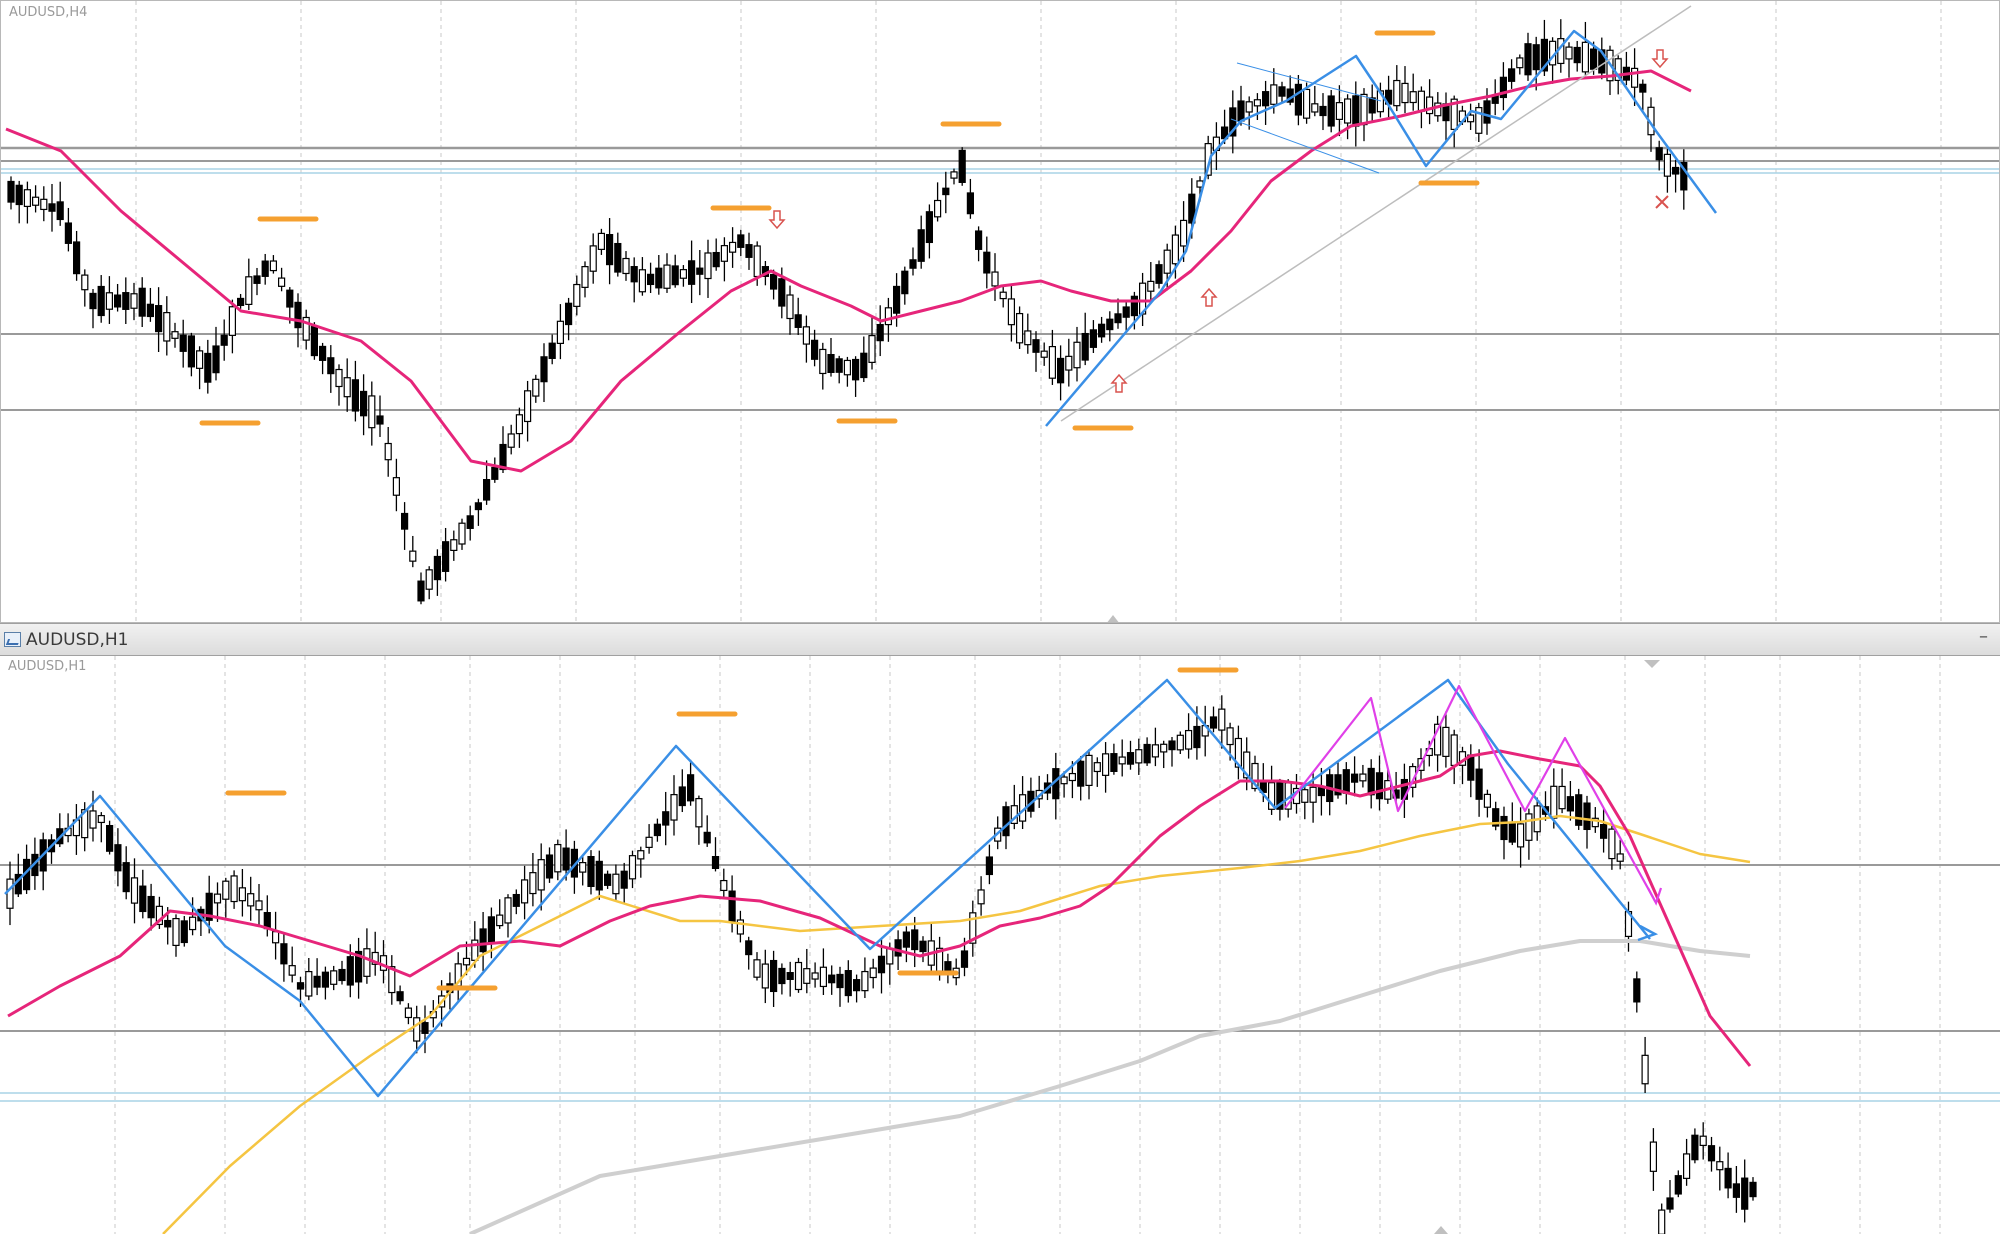 The height and width of the screenshot is (1234, 2000). Describe the element at coordinates (1000, 639) in the screenshot. I see `chart-window-titlebar: AUDUSD,H1 –` at that location.